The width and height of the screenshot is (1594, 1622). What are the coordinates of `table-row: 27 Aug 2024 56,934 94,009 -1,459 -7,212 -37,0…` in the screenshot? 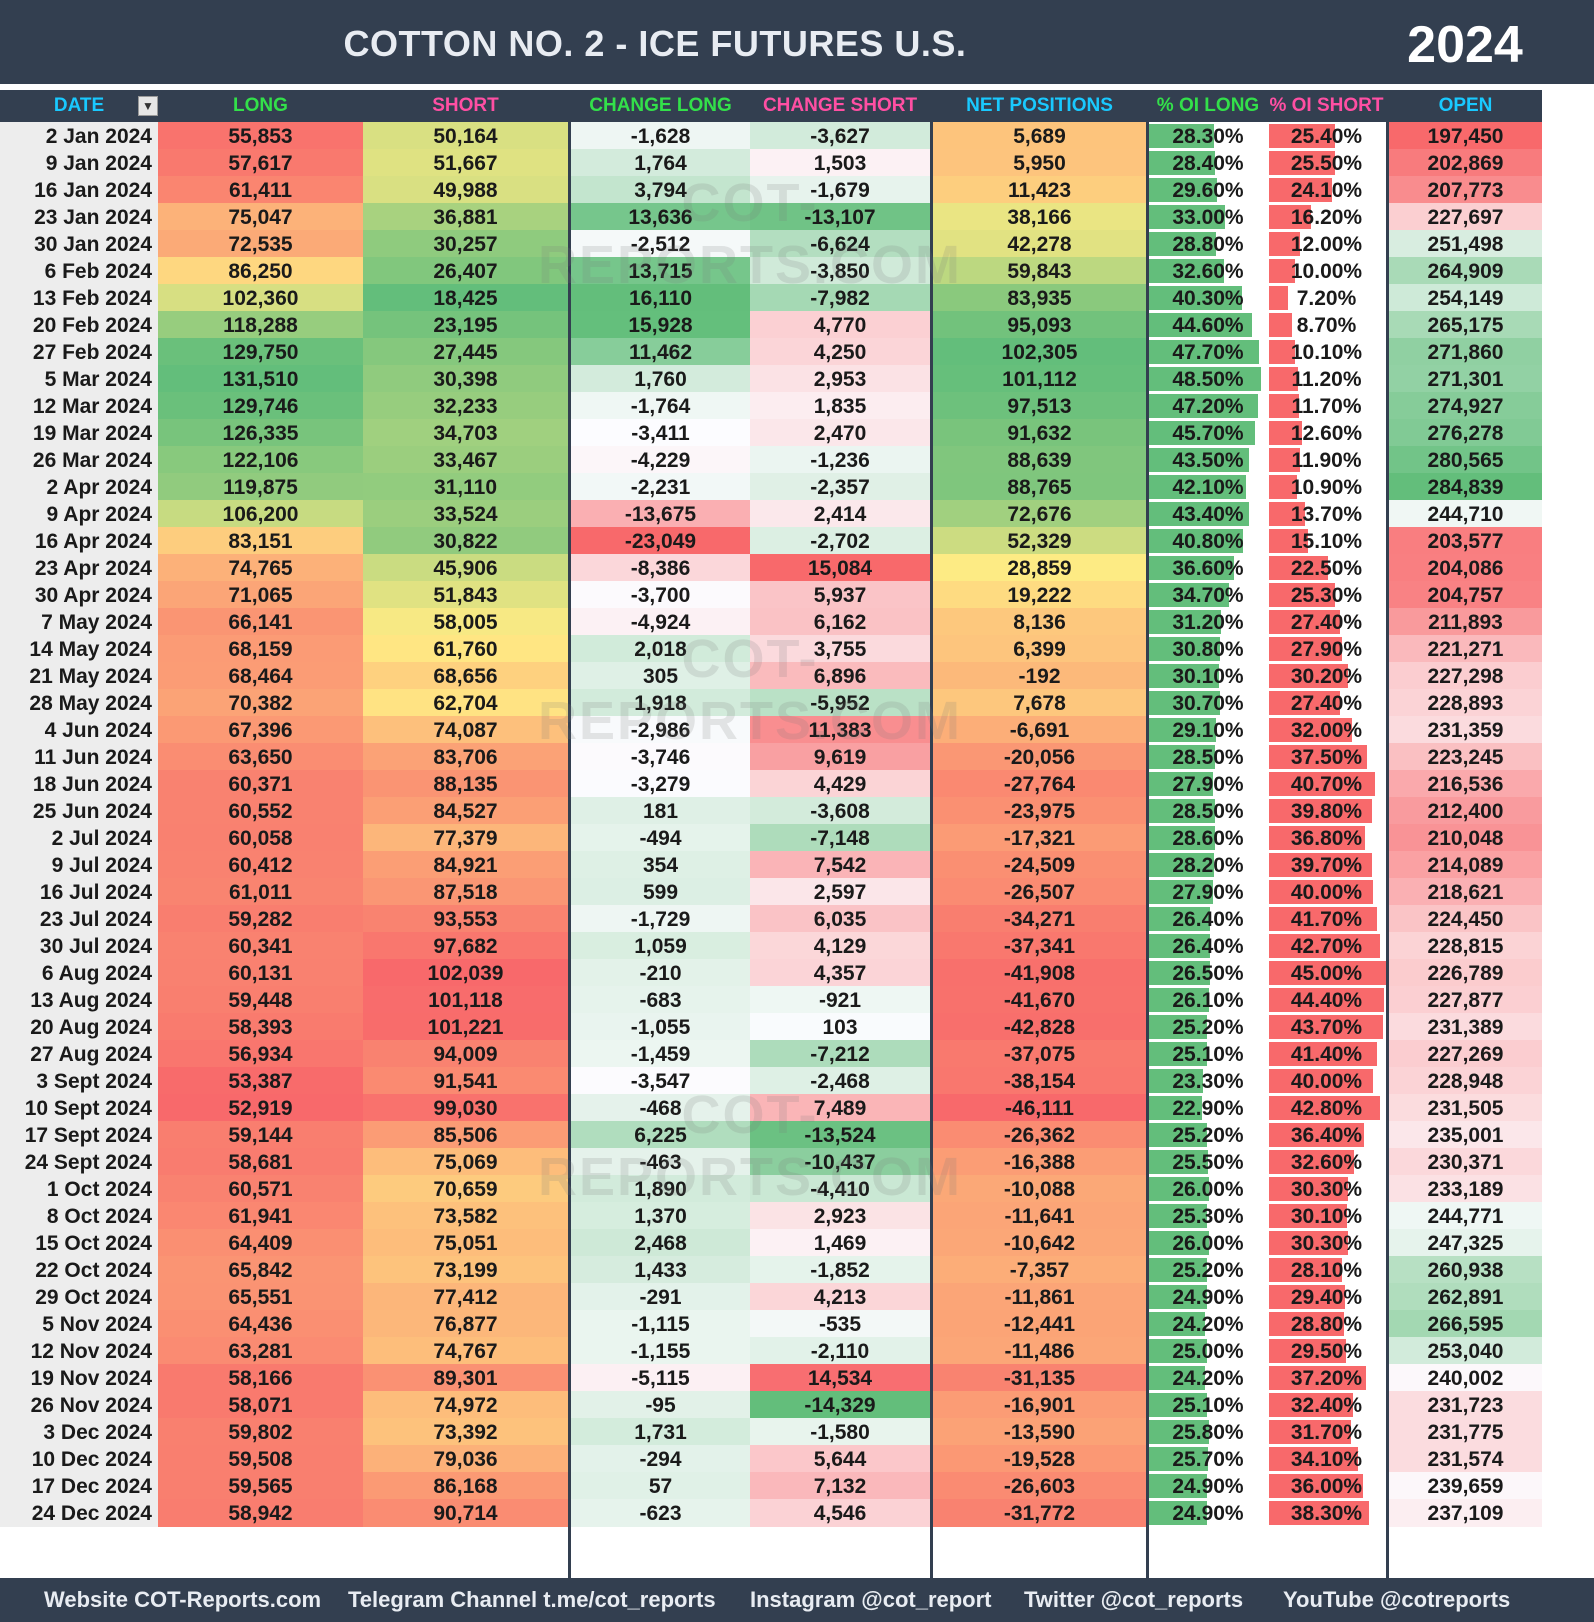 It's located at (797, 1054).